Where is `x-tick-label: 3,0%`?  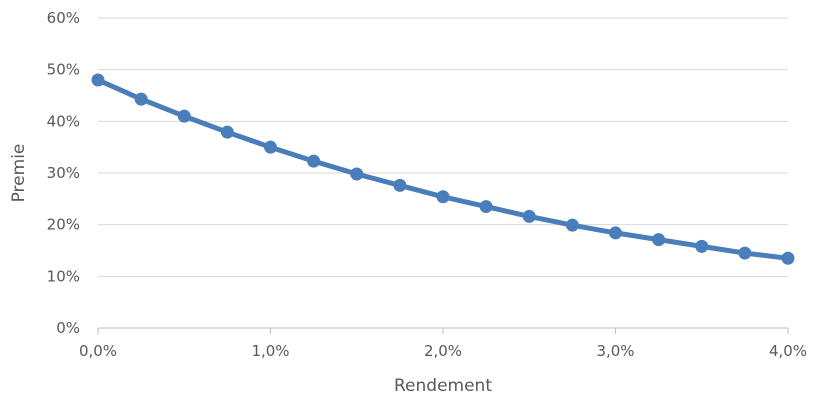 x-tick-label: 3,0% is located at coordinates (615, 351).